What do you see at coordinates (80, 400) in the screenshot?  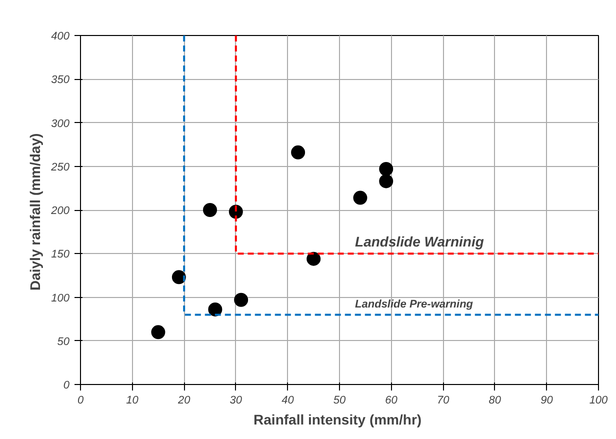 I see `x-tick-label: 0` at bounding box center [80, 400].